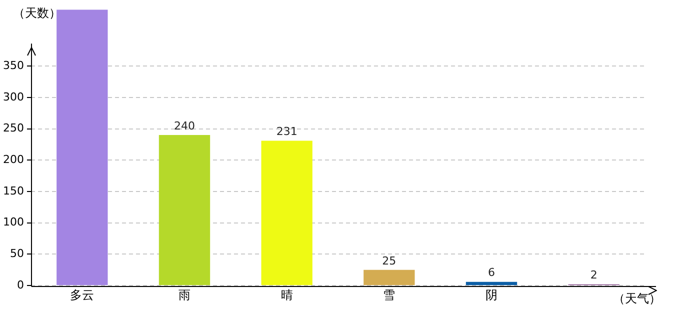 The image size is (680, 320). I want to click on x-tick-label: 阴, so click(492, 295).